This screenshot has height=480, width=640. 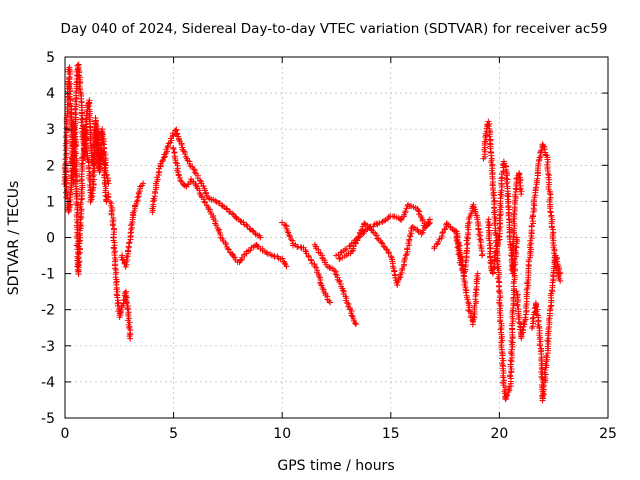 What do you see at coordinates (48, 383) in the screenshot?
I see `y-tick-label: -4` at bounding box center [48, 383].